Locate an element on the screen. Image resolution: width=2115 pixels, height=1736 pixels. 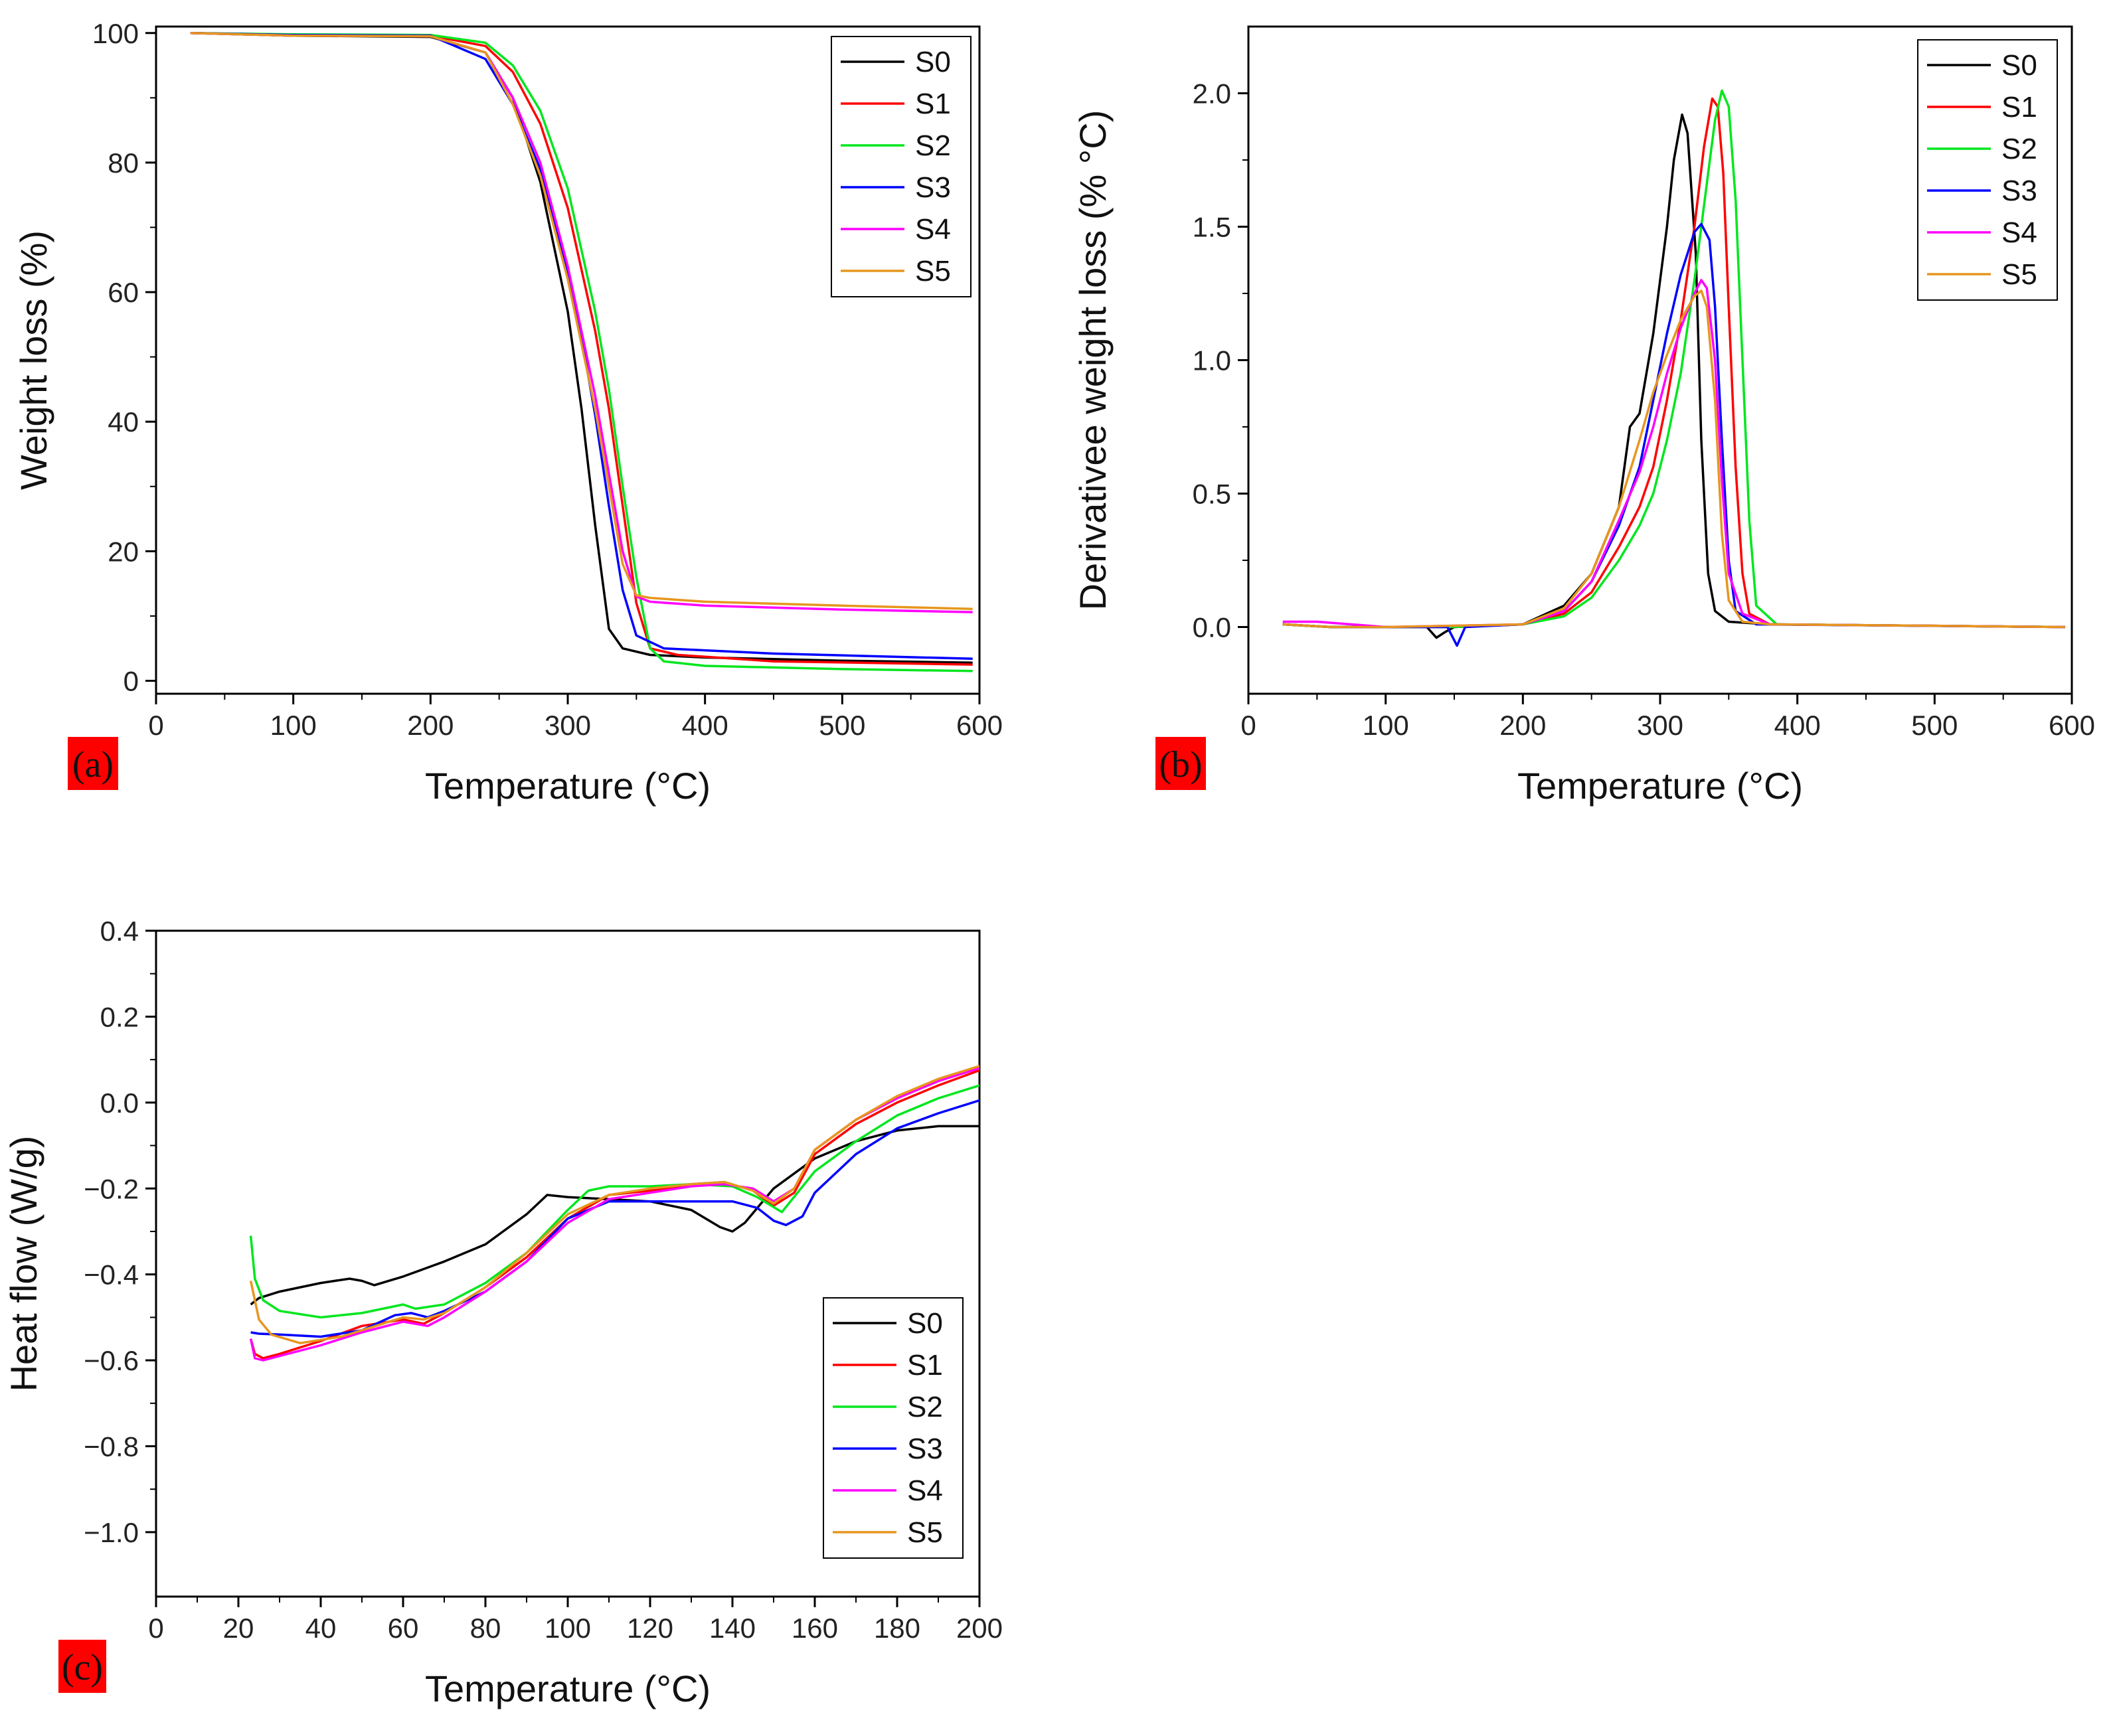
y-axis-title: Weight loss (%) is located at coordinates (34, 360).